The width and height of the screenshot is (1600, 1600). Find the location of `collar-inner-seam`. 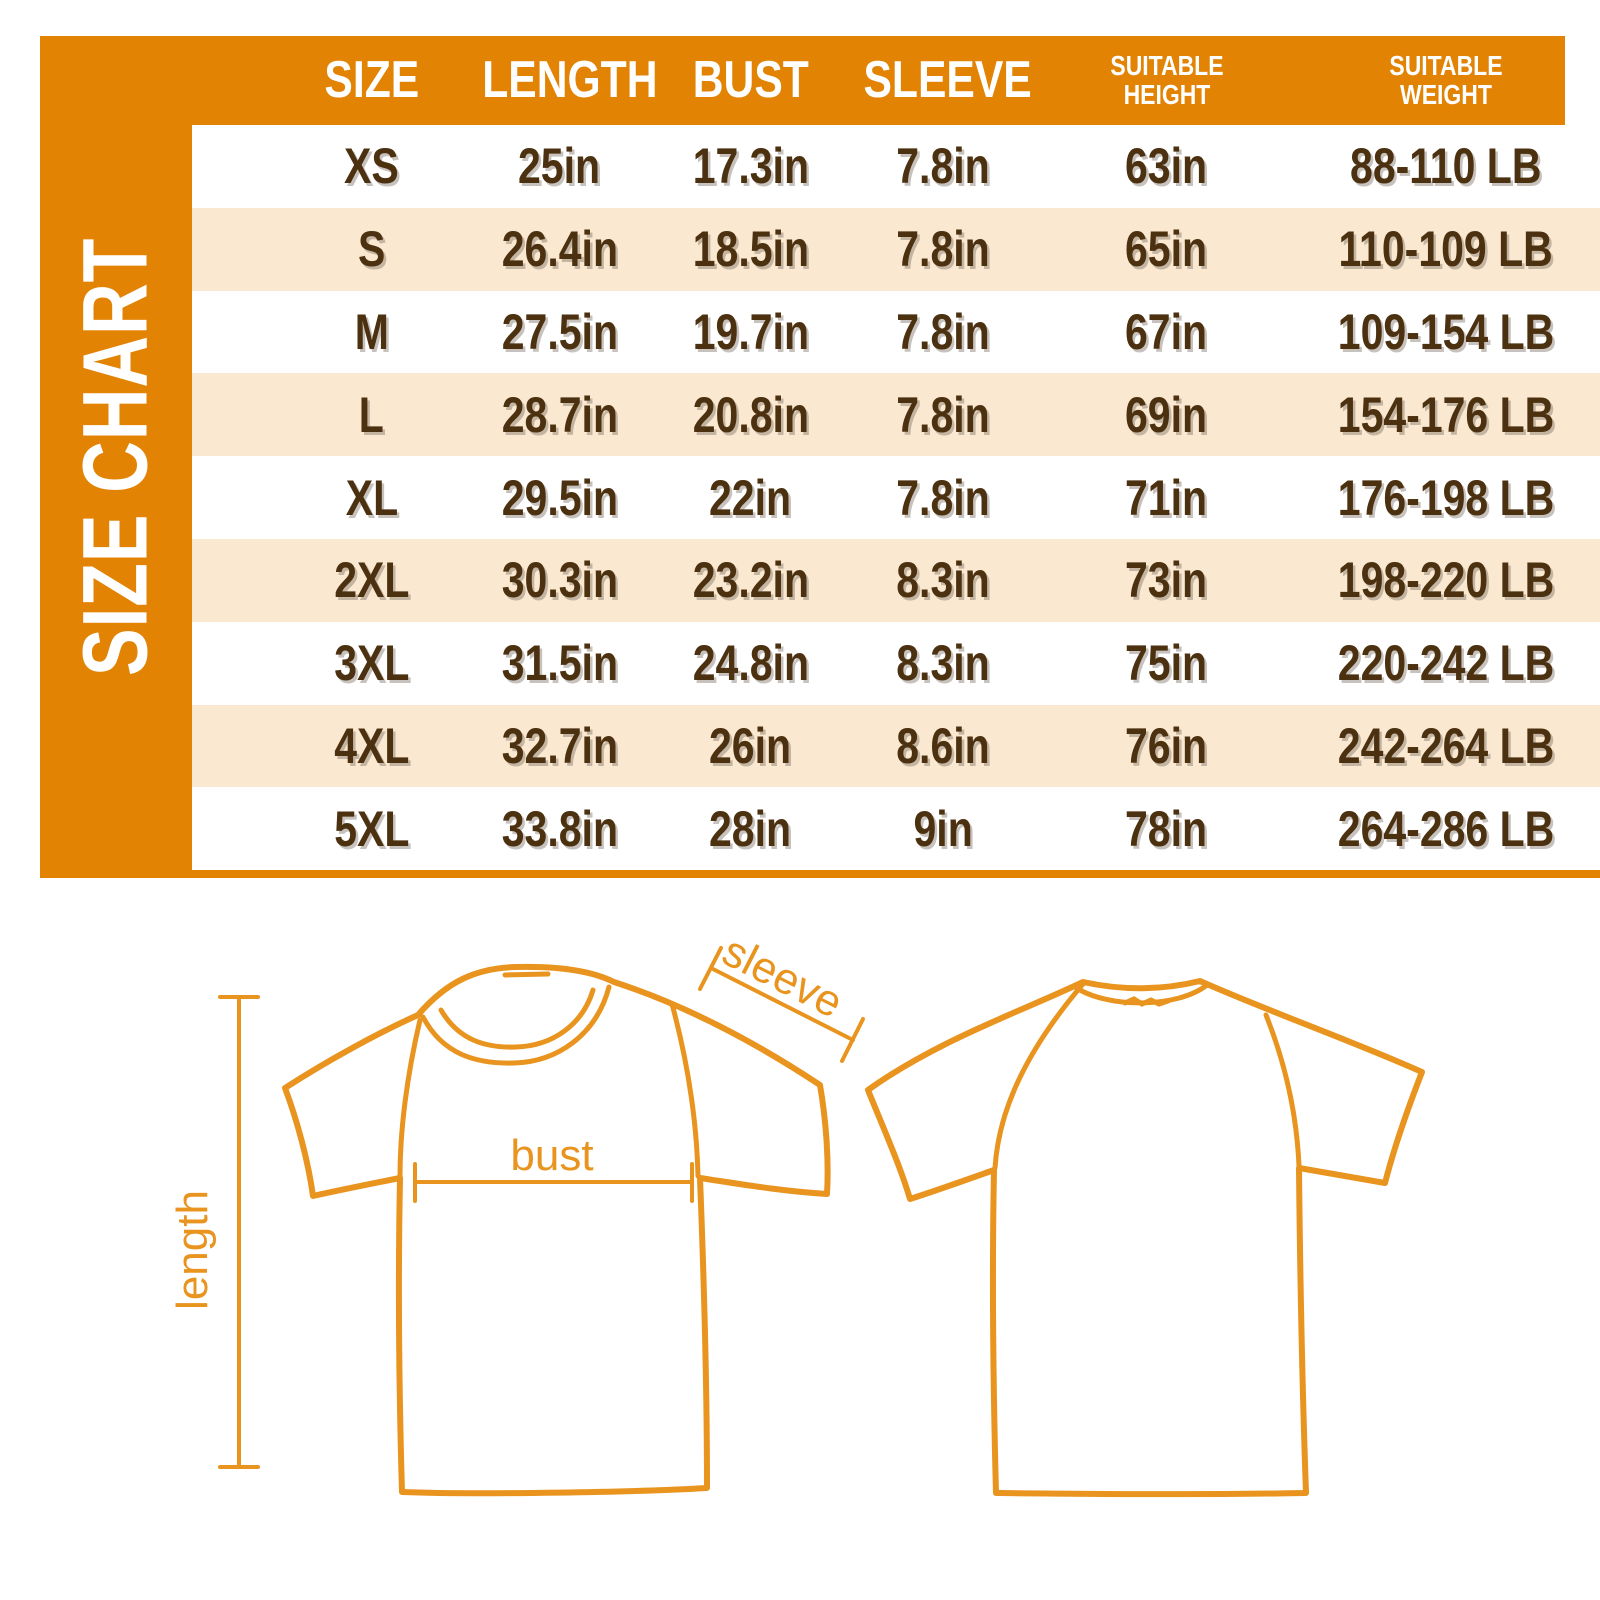

collar-inner-seam is located at coordinates (517, 1018).